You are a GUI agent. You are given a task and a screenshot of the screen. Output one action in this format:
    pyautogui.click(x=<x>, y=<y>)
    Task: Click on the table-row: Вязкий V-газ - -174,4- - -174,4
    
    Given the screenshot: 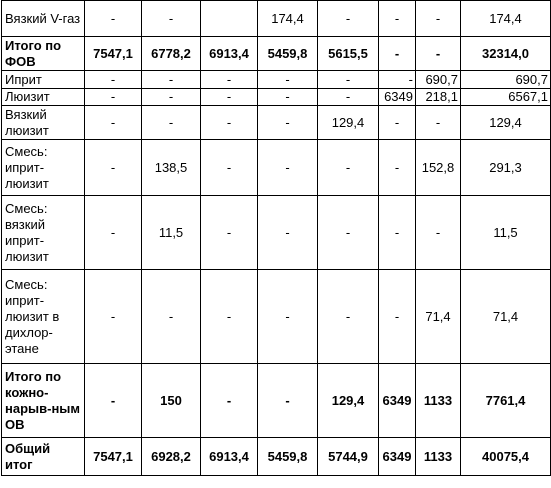 What is the action you would take?
    pyautogui.click(x=276, y=18)
    